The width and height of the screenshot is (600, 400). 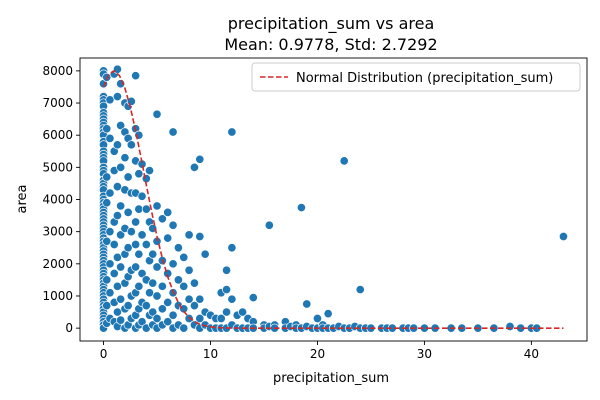 I want to click on y-tick-label: 6000, so click(x=57, y=135).